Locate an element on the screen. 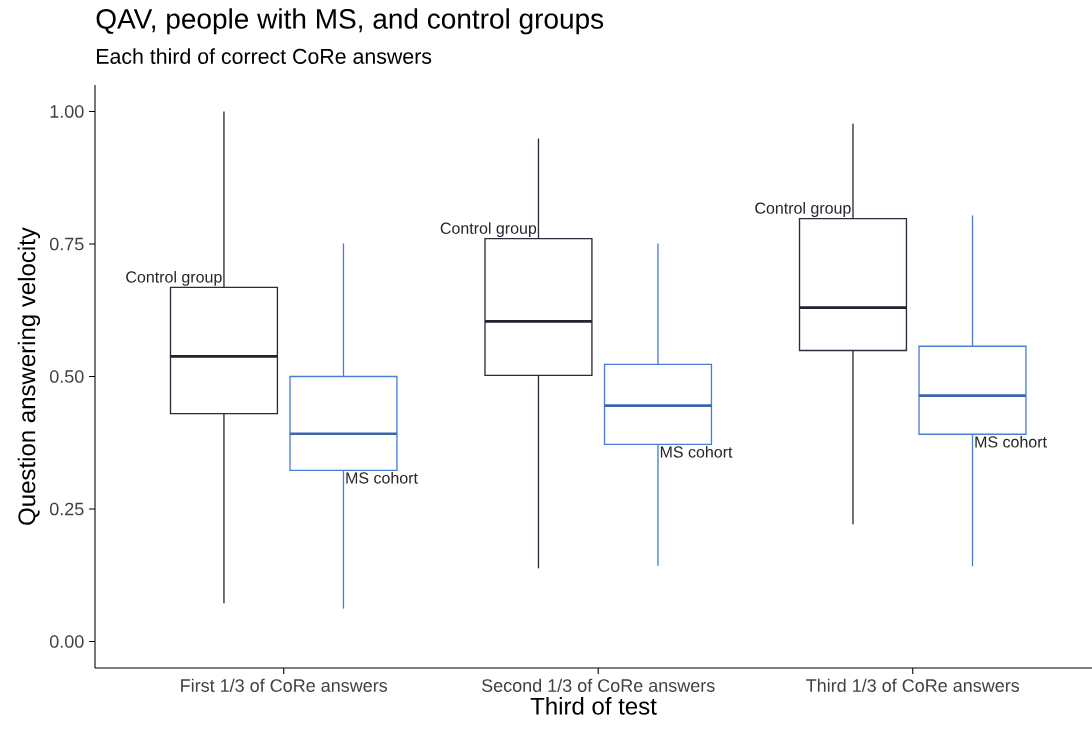  y-tick-label: 0.50 is located at coordinates (66, 376).